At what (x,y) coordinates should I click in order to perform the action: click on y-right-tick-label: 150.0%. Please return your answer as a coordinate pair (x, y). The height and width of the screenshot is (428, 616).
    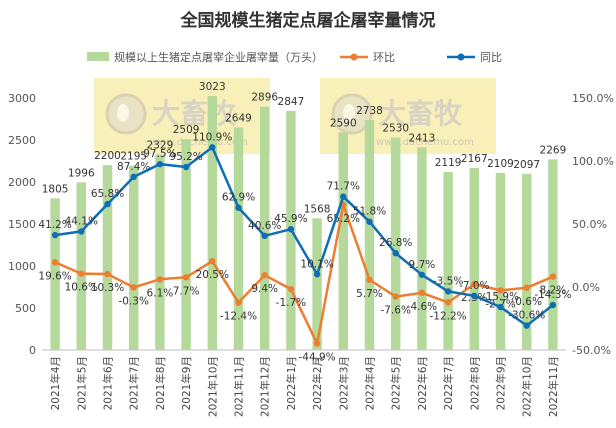
    Looking at the image, I should click on (593, 98).